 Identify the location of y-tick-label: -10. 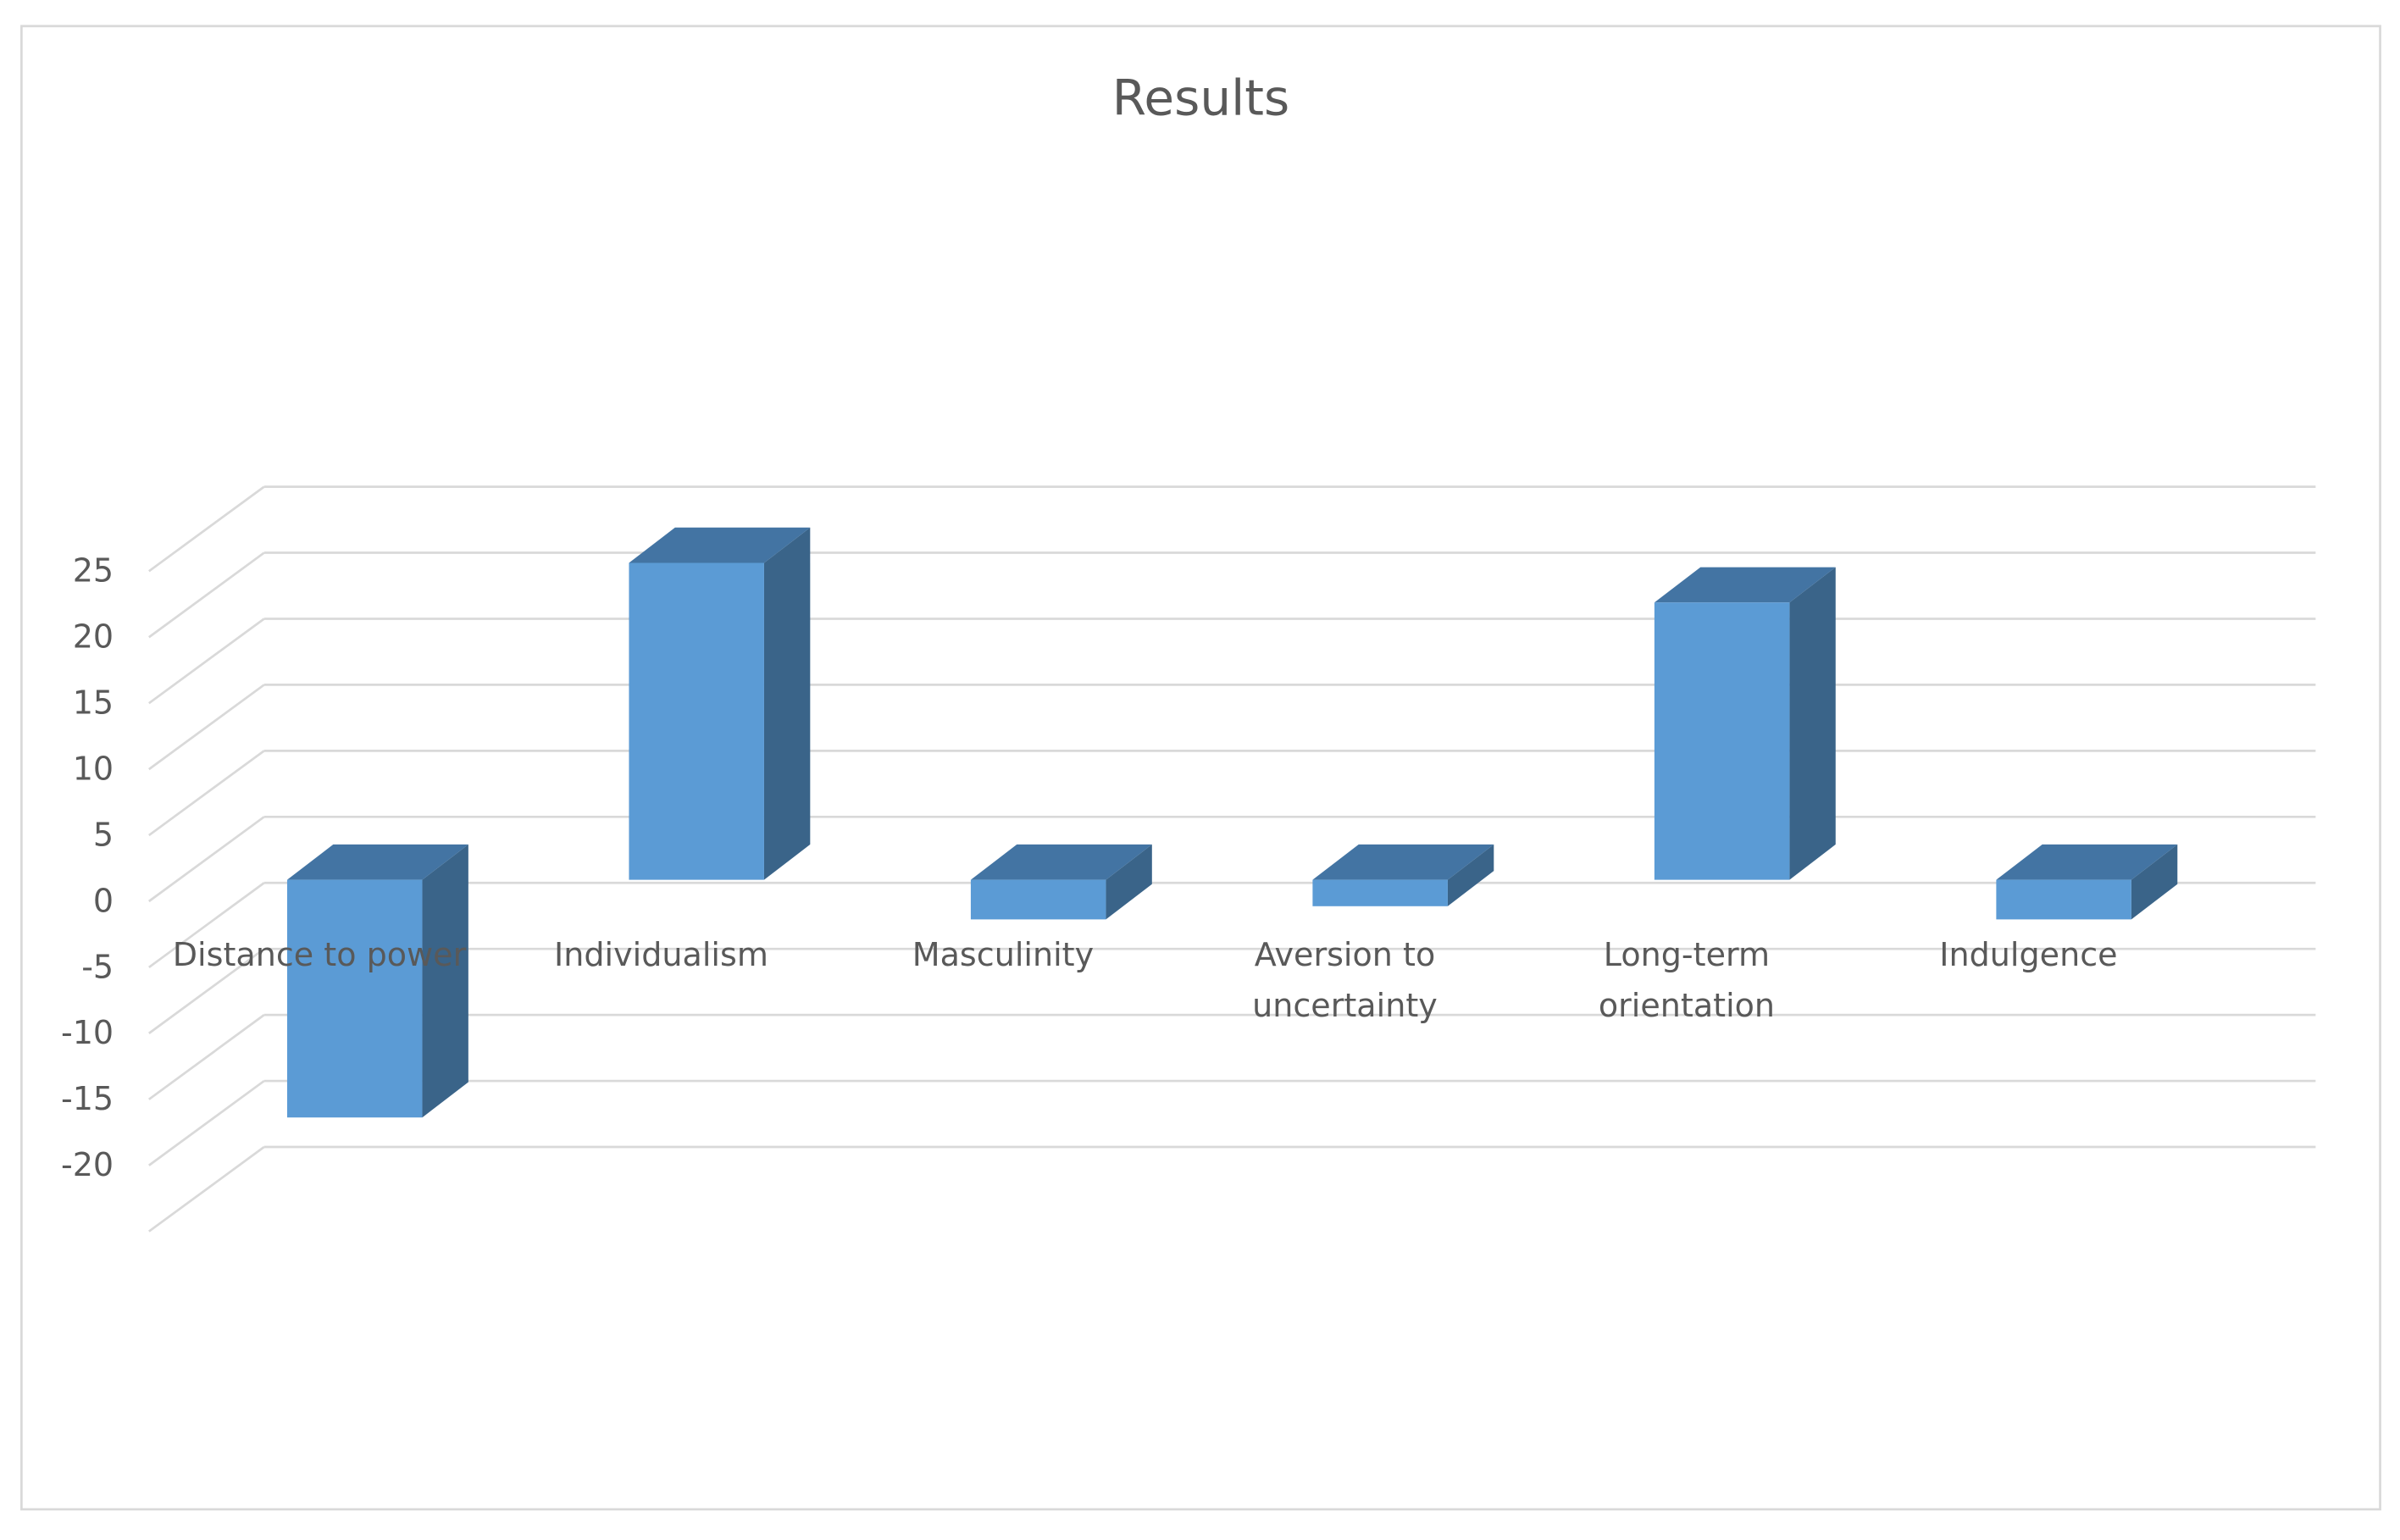
(87, 1032).